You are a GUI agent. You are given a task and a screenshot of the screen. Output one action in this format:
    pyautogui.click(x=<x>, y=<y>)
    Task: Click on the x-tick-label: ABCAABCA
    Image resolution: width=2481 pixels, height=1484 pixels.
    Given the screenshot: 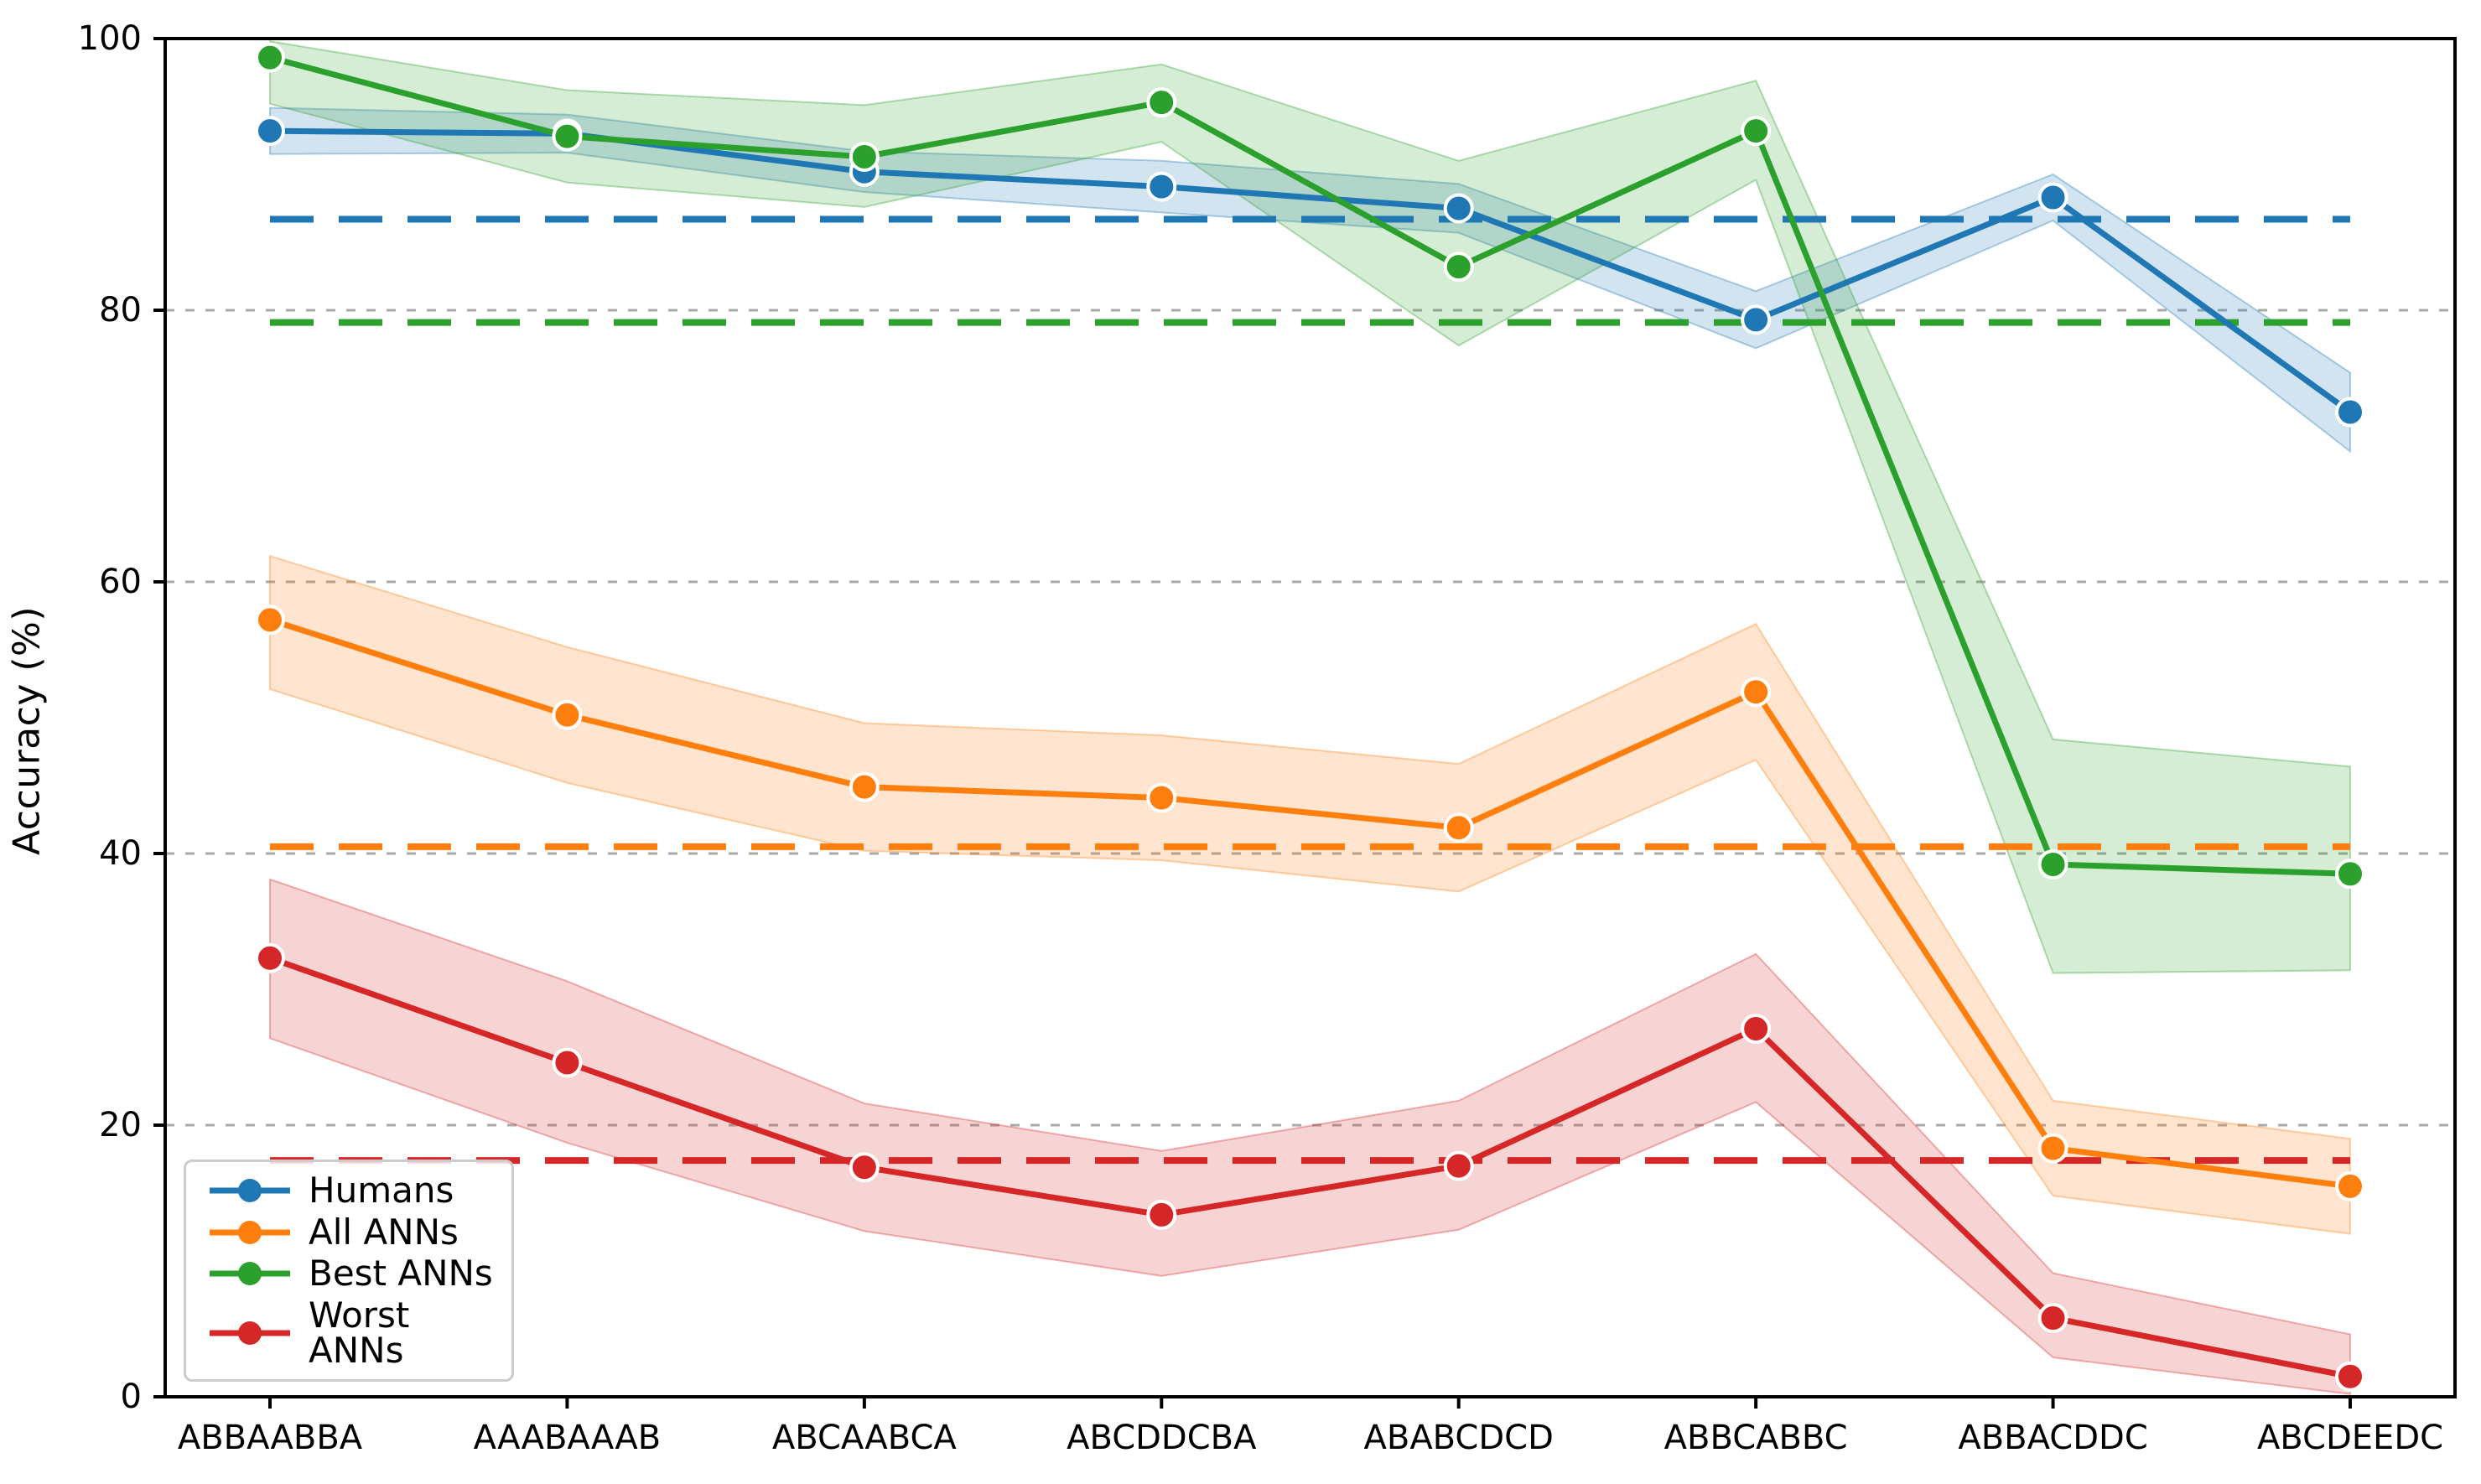 What is the action you would take?
    pyautogui.click(x=865, y=1438)
    